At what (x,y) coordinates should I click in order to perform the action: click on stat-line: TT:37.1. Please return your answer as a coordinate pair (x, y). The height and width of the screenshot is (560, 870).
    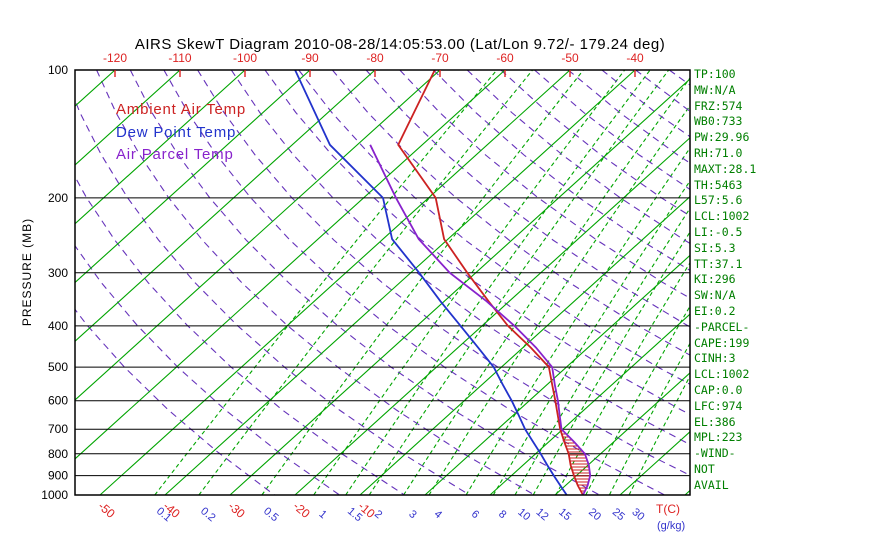
    Looking at the image, I should click on (718, 263).